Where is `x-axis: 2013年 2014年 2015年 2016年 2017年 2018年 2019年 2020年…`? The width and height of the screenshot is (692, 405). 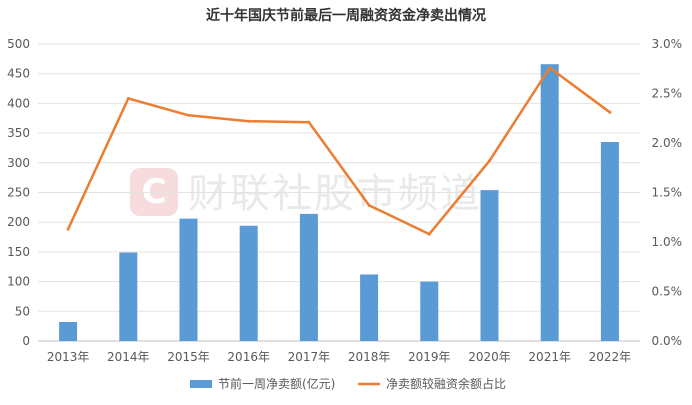 x-axis: 2013年 2014年 2015年 2016年 2017年 2018年 2019年 2020年… is located at coordinates (339, 357).